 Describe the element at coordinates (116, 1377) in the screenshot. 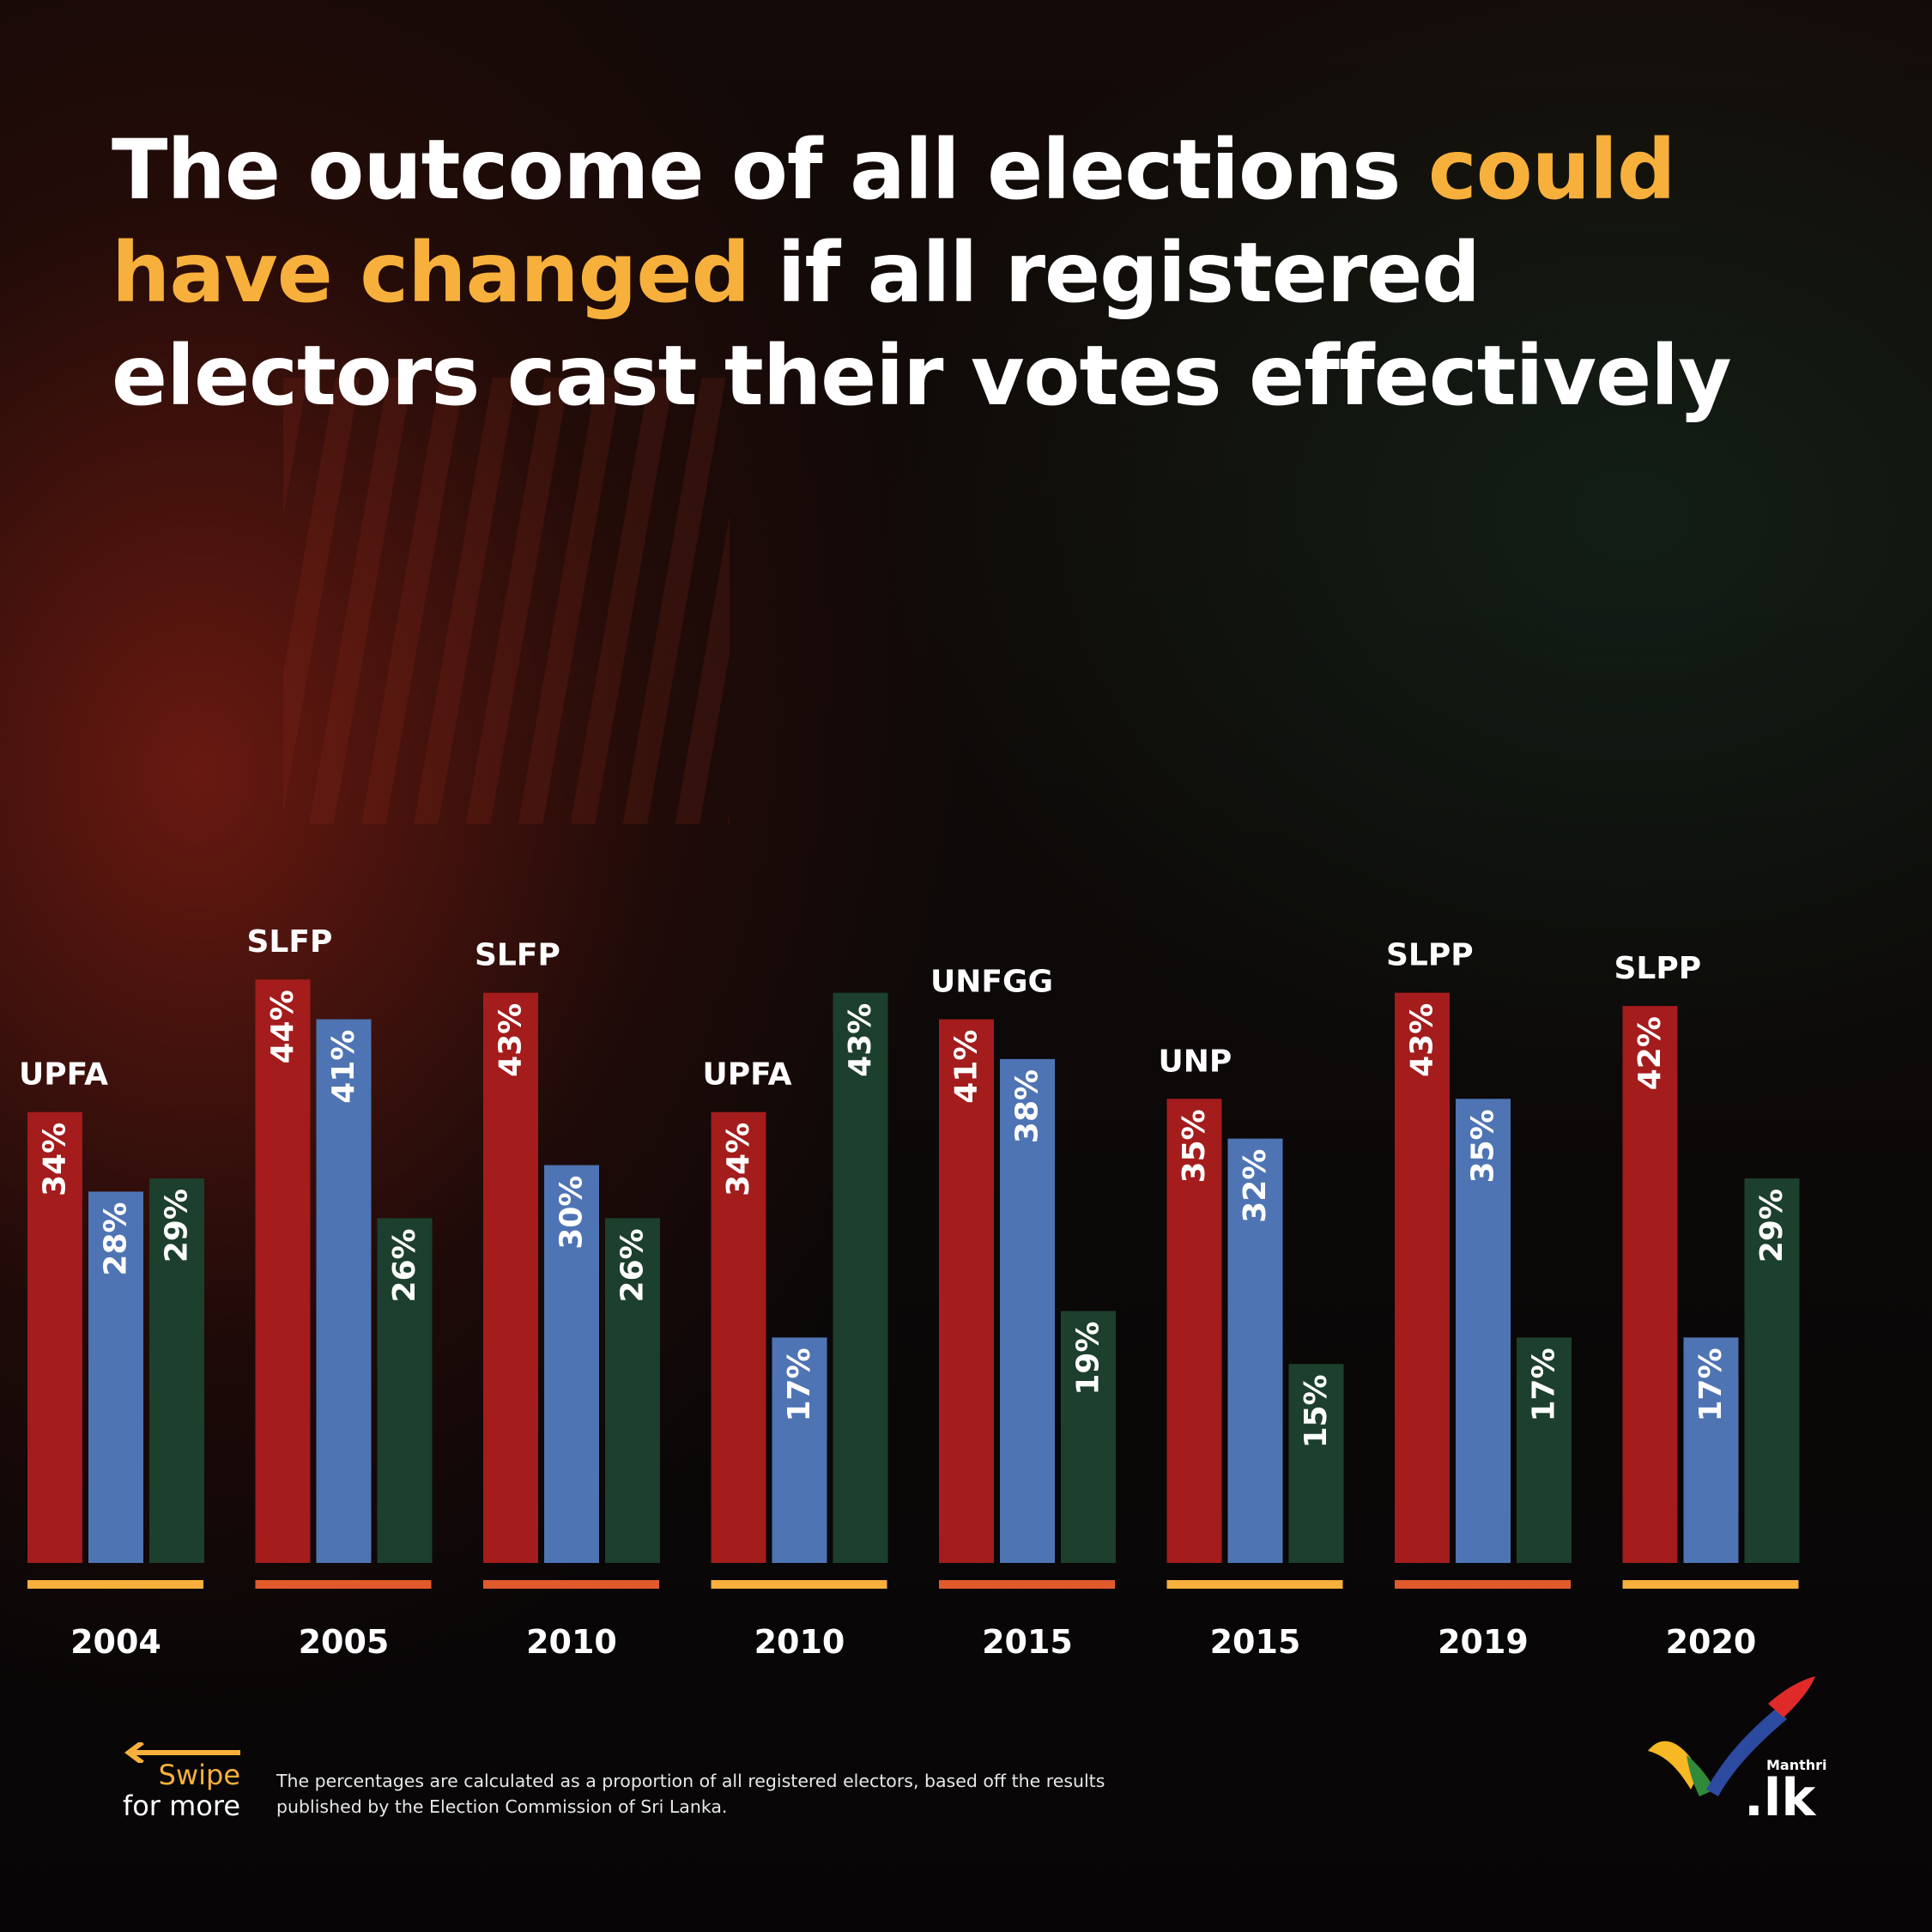

I see `bar-series2-group1` at that location.